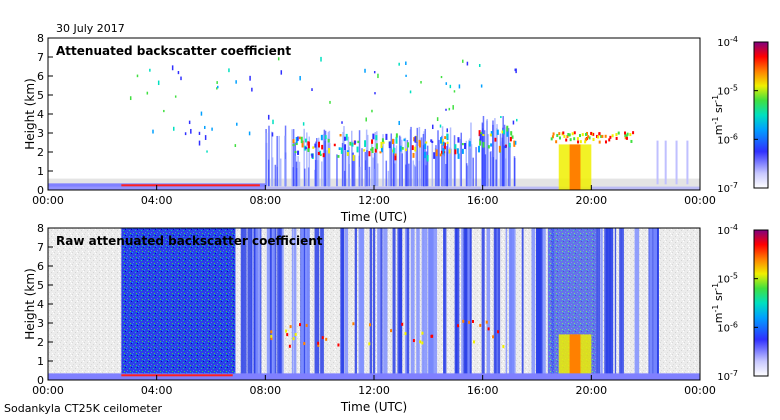 This screenshot has height=420, width=780. I want to click on y-tick-label: 4, so click(40, 114).